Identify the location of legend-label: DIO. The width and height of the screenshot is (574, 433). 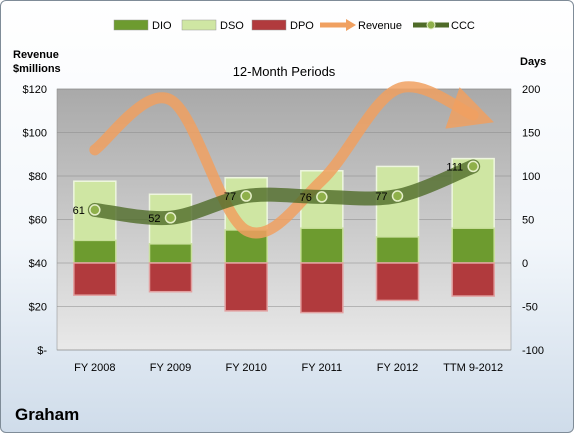
(162, 26).